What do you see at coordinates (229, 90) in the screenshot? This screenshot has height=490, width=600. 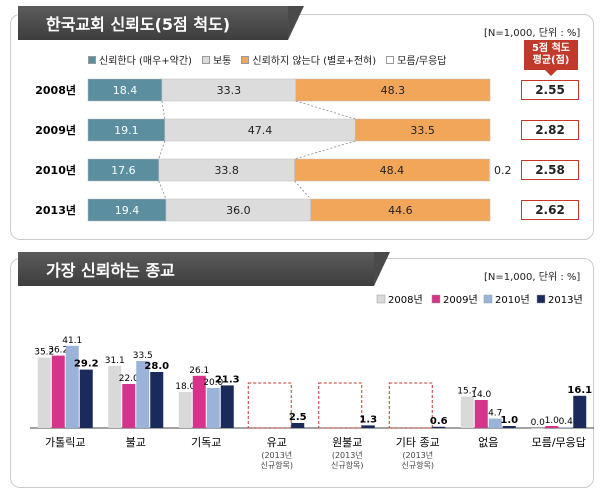 I see `bar-value-label: 33.3` at bounding box center [229, 90].